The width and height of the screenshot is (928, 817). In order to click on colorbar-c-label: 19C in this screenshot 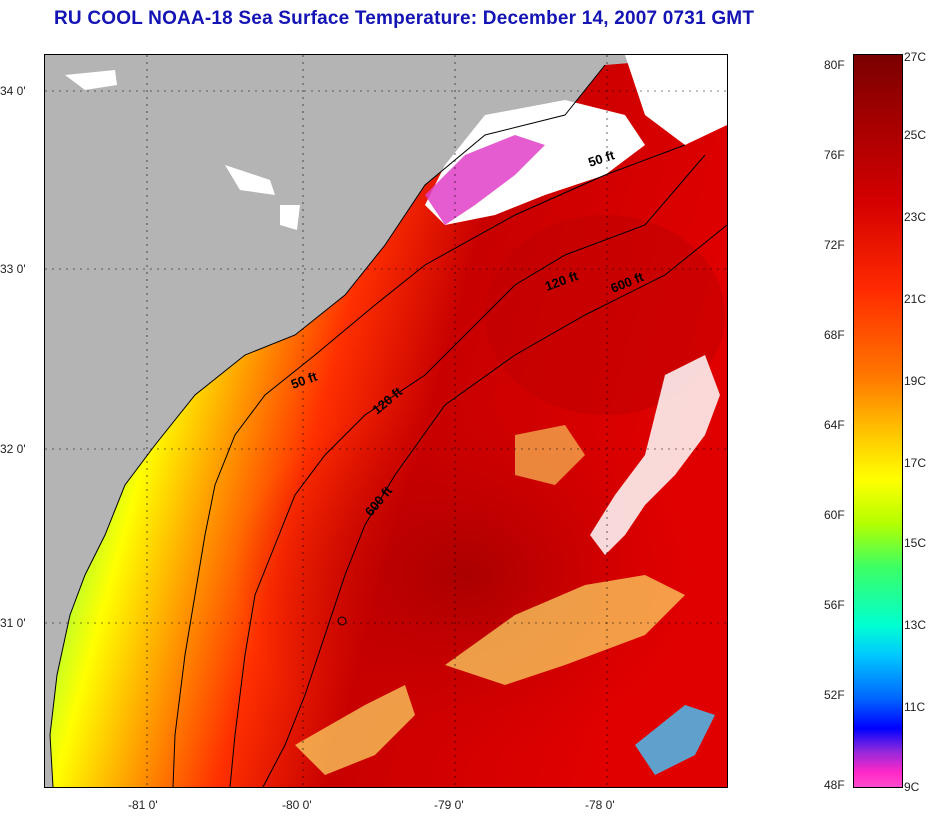, I will do `click(915, 381)`.